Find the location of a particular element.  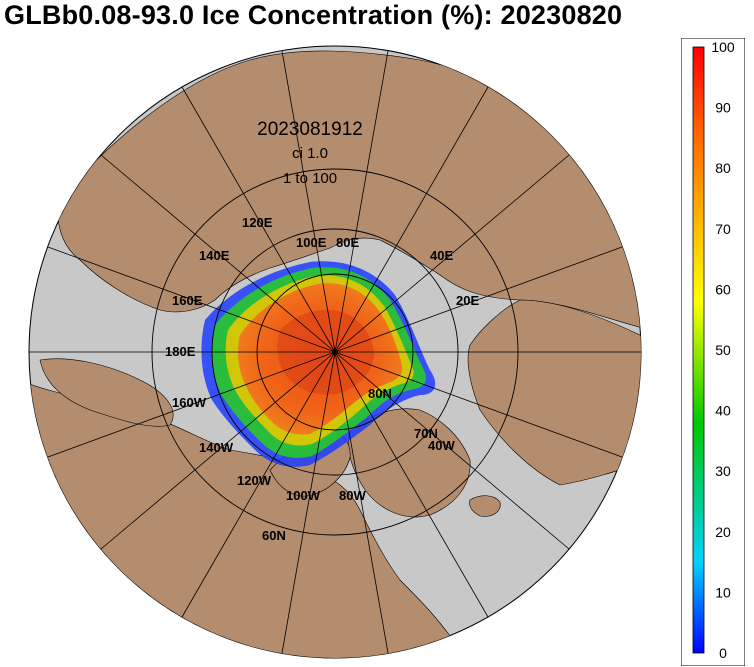

colorbar-tick-label: 30 is located at coordinates (723, 471).